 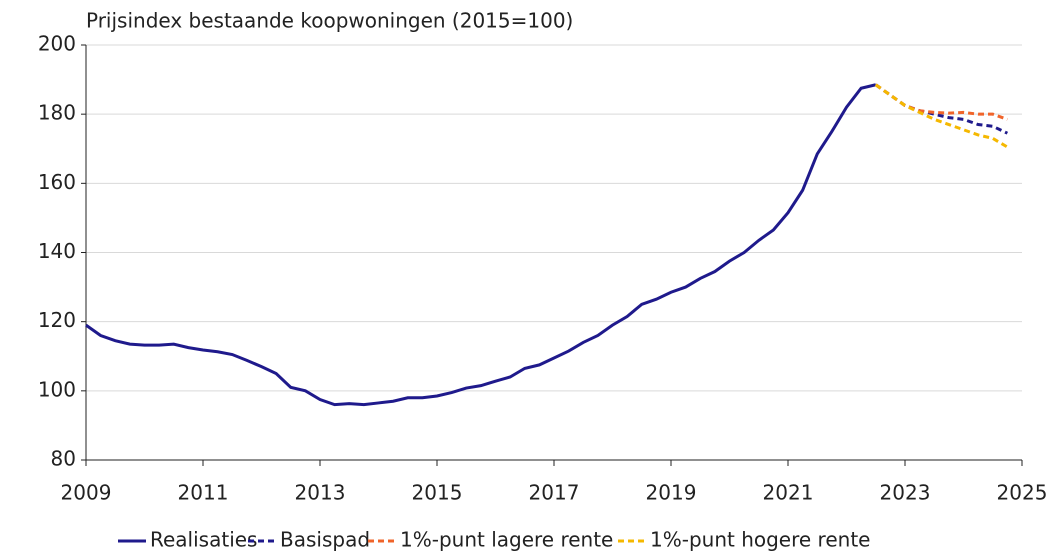 What do you see at coordinates (325, 540) in the screenshot?
I see `legend-label: Basispad` at bounding box center [325, 540].